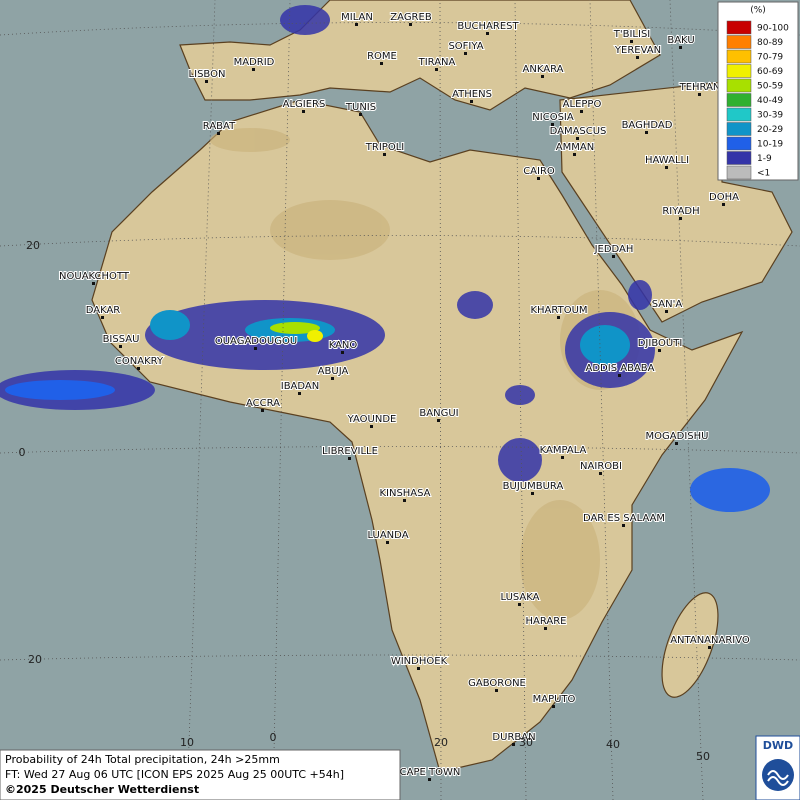  What do you see at coordinates (350, 451) in the screenshot?
I see `city-label: LIBREVILLE` at bounding box center [350, 451].